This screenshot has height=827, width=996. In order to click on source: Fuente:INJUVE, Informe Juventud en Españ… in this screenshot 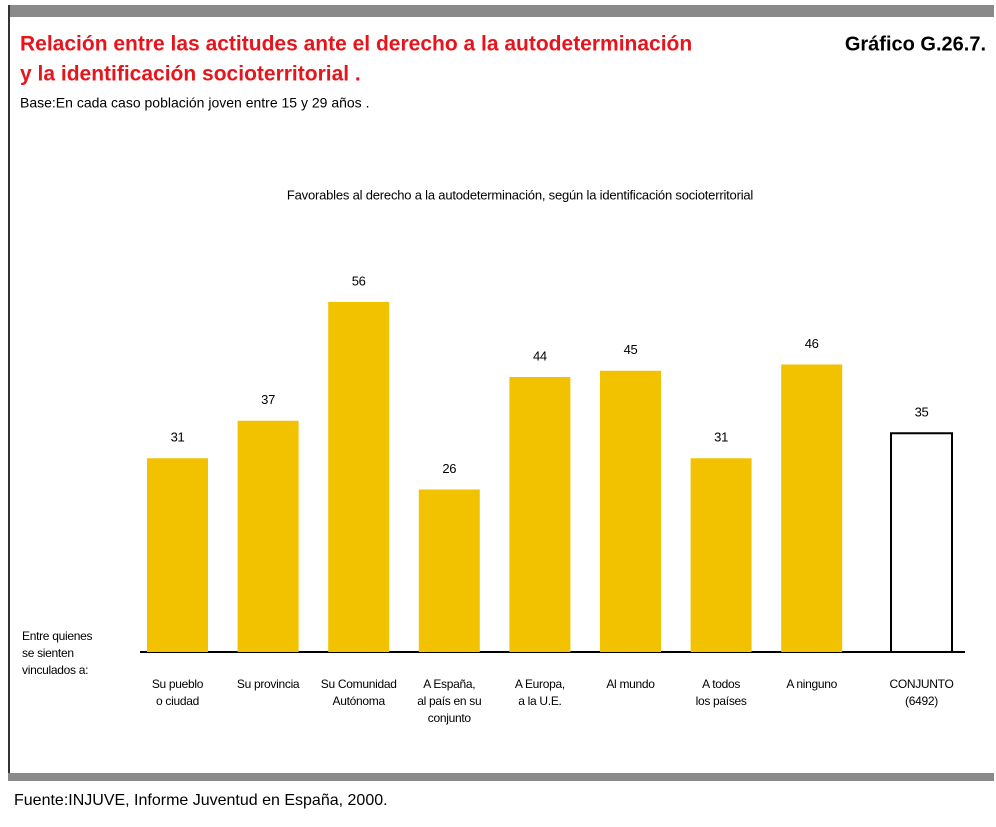, I will do `click(201, 800)`.